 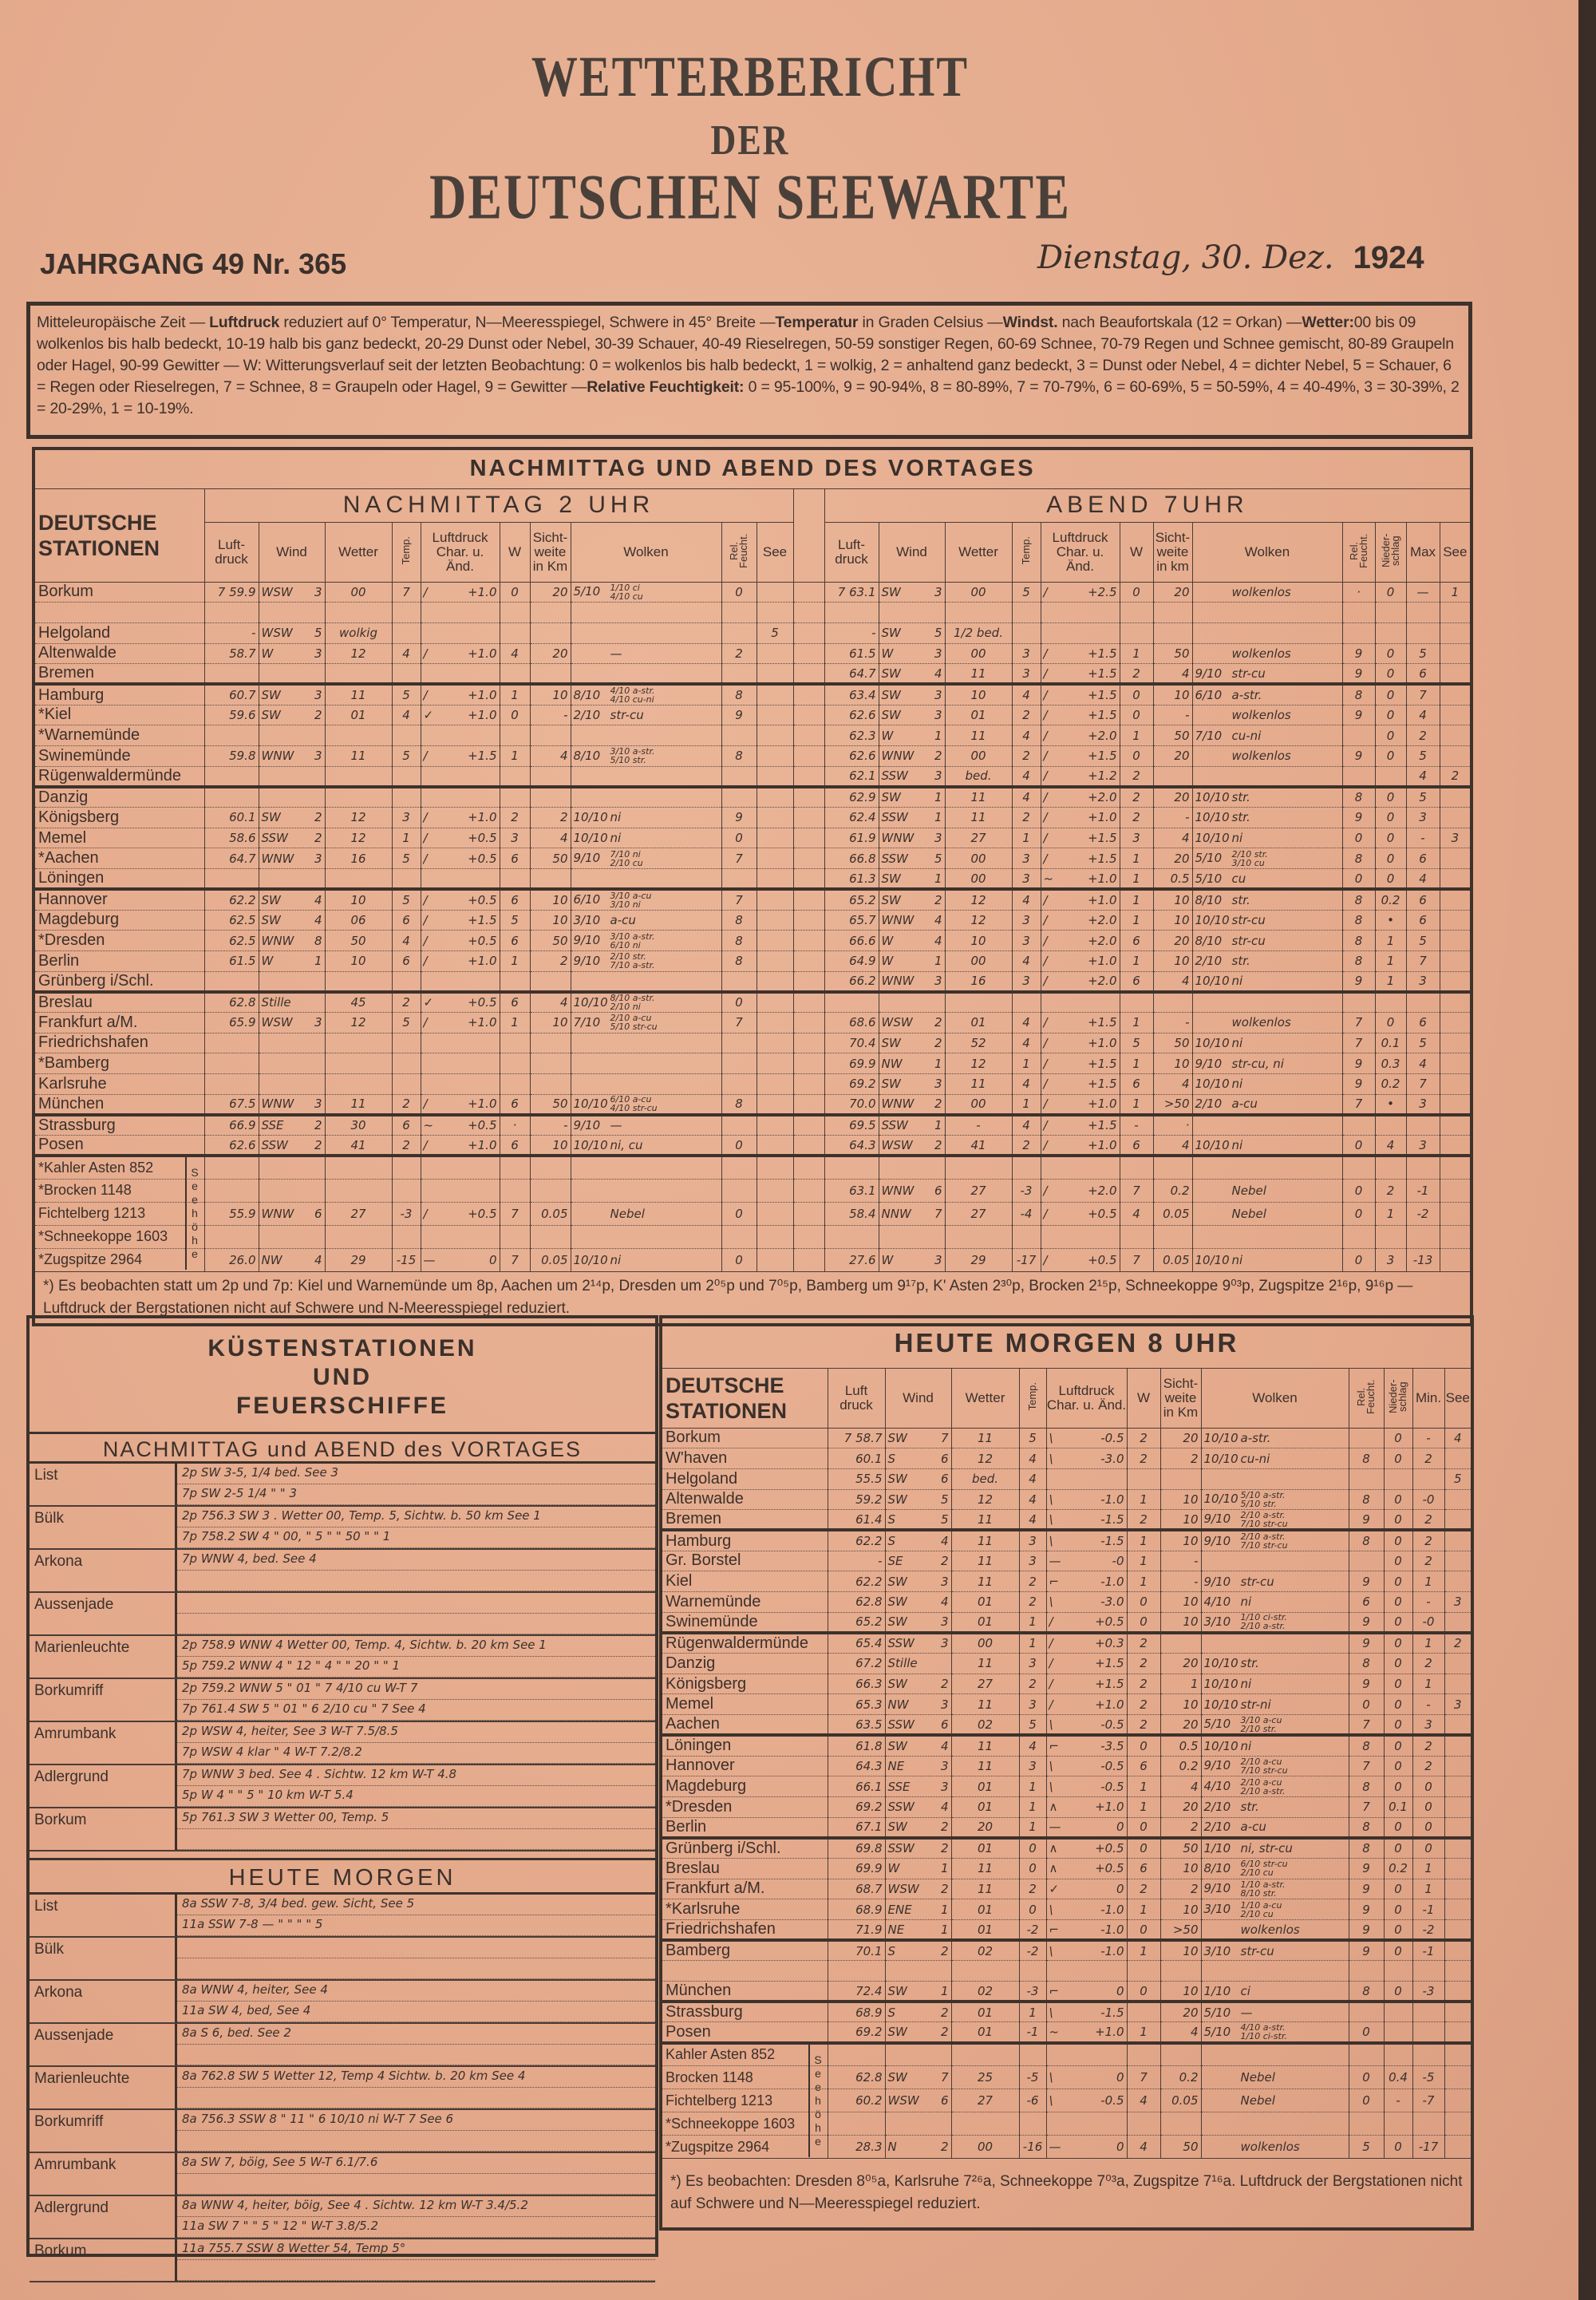 I want to click on observation-line, so click(x=416, y=1948).